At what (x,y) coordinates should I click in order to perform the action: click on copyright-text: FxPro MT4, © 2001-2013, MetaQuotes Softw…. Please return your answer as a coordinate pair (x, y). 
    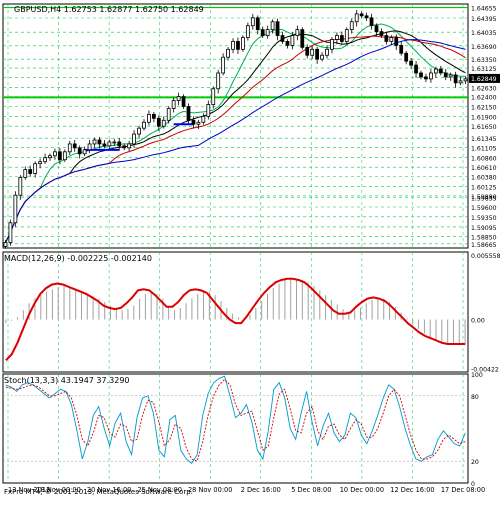
    Looking at the image, I should click on (98, 492).